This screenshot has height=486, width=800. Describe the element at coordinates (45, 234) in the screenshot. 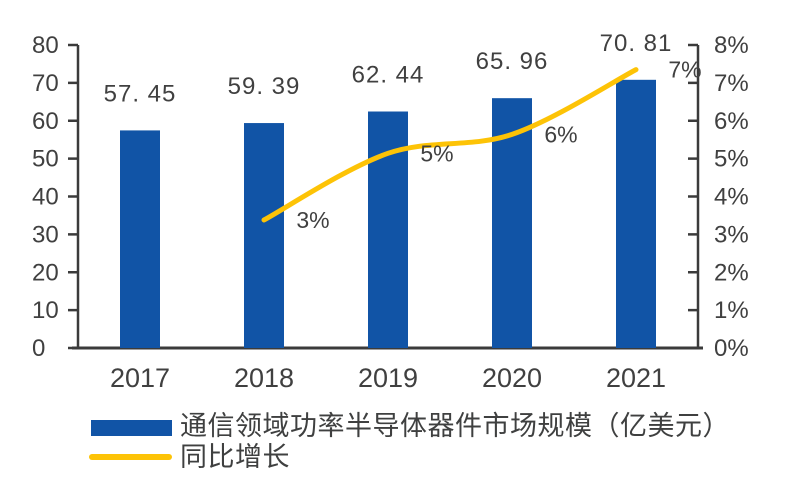

I see `left-axis-tick-label: 30` at that location.